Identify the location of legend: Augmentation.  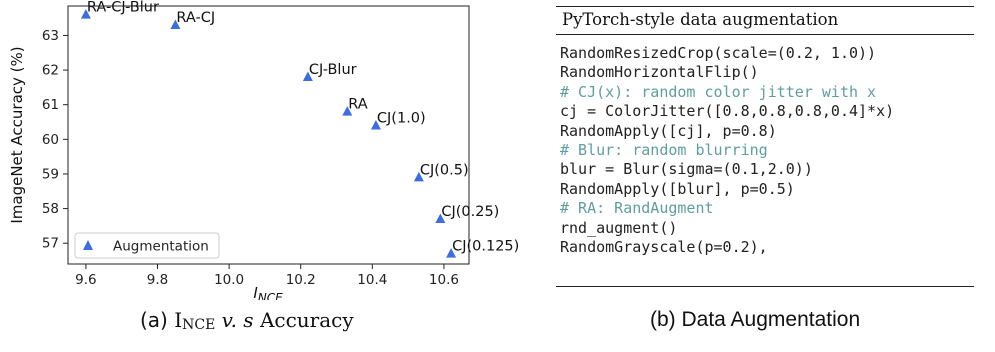
(147, 245).